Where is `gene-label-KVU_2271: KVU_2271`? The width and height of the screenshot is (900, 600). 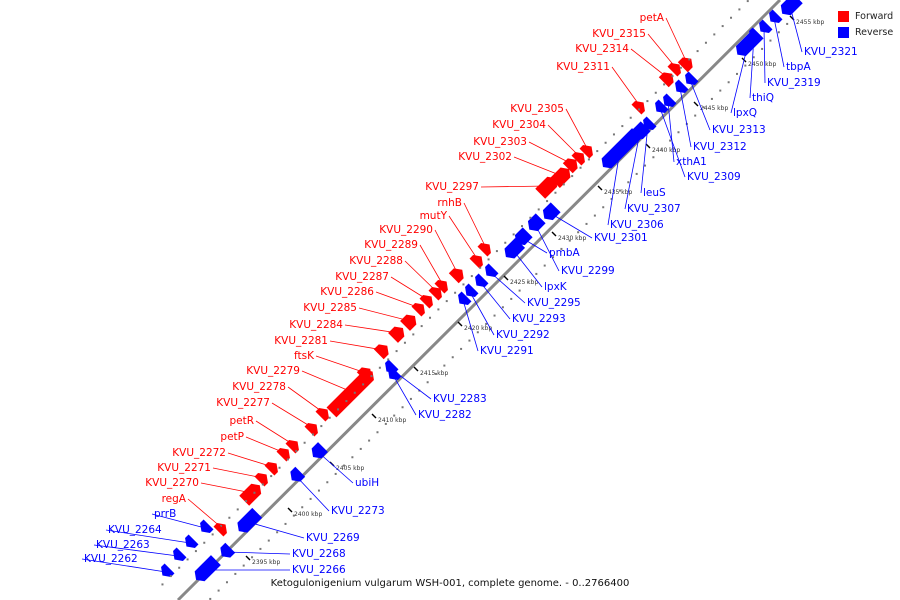 gene-label-KVU_2271: KVU_2271 is located at coordinates (184, 468).